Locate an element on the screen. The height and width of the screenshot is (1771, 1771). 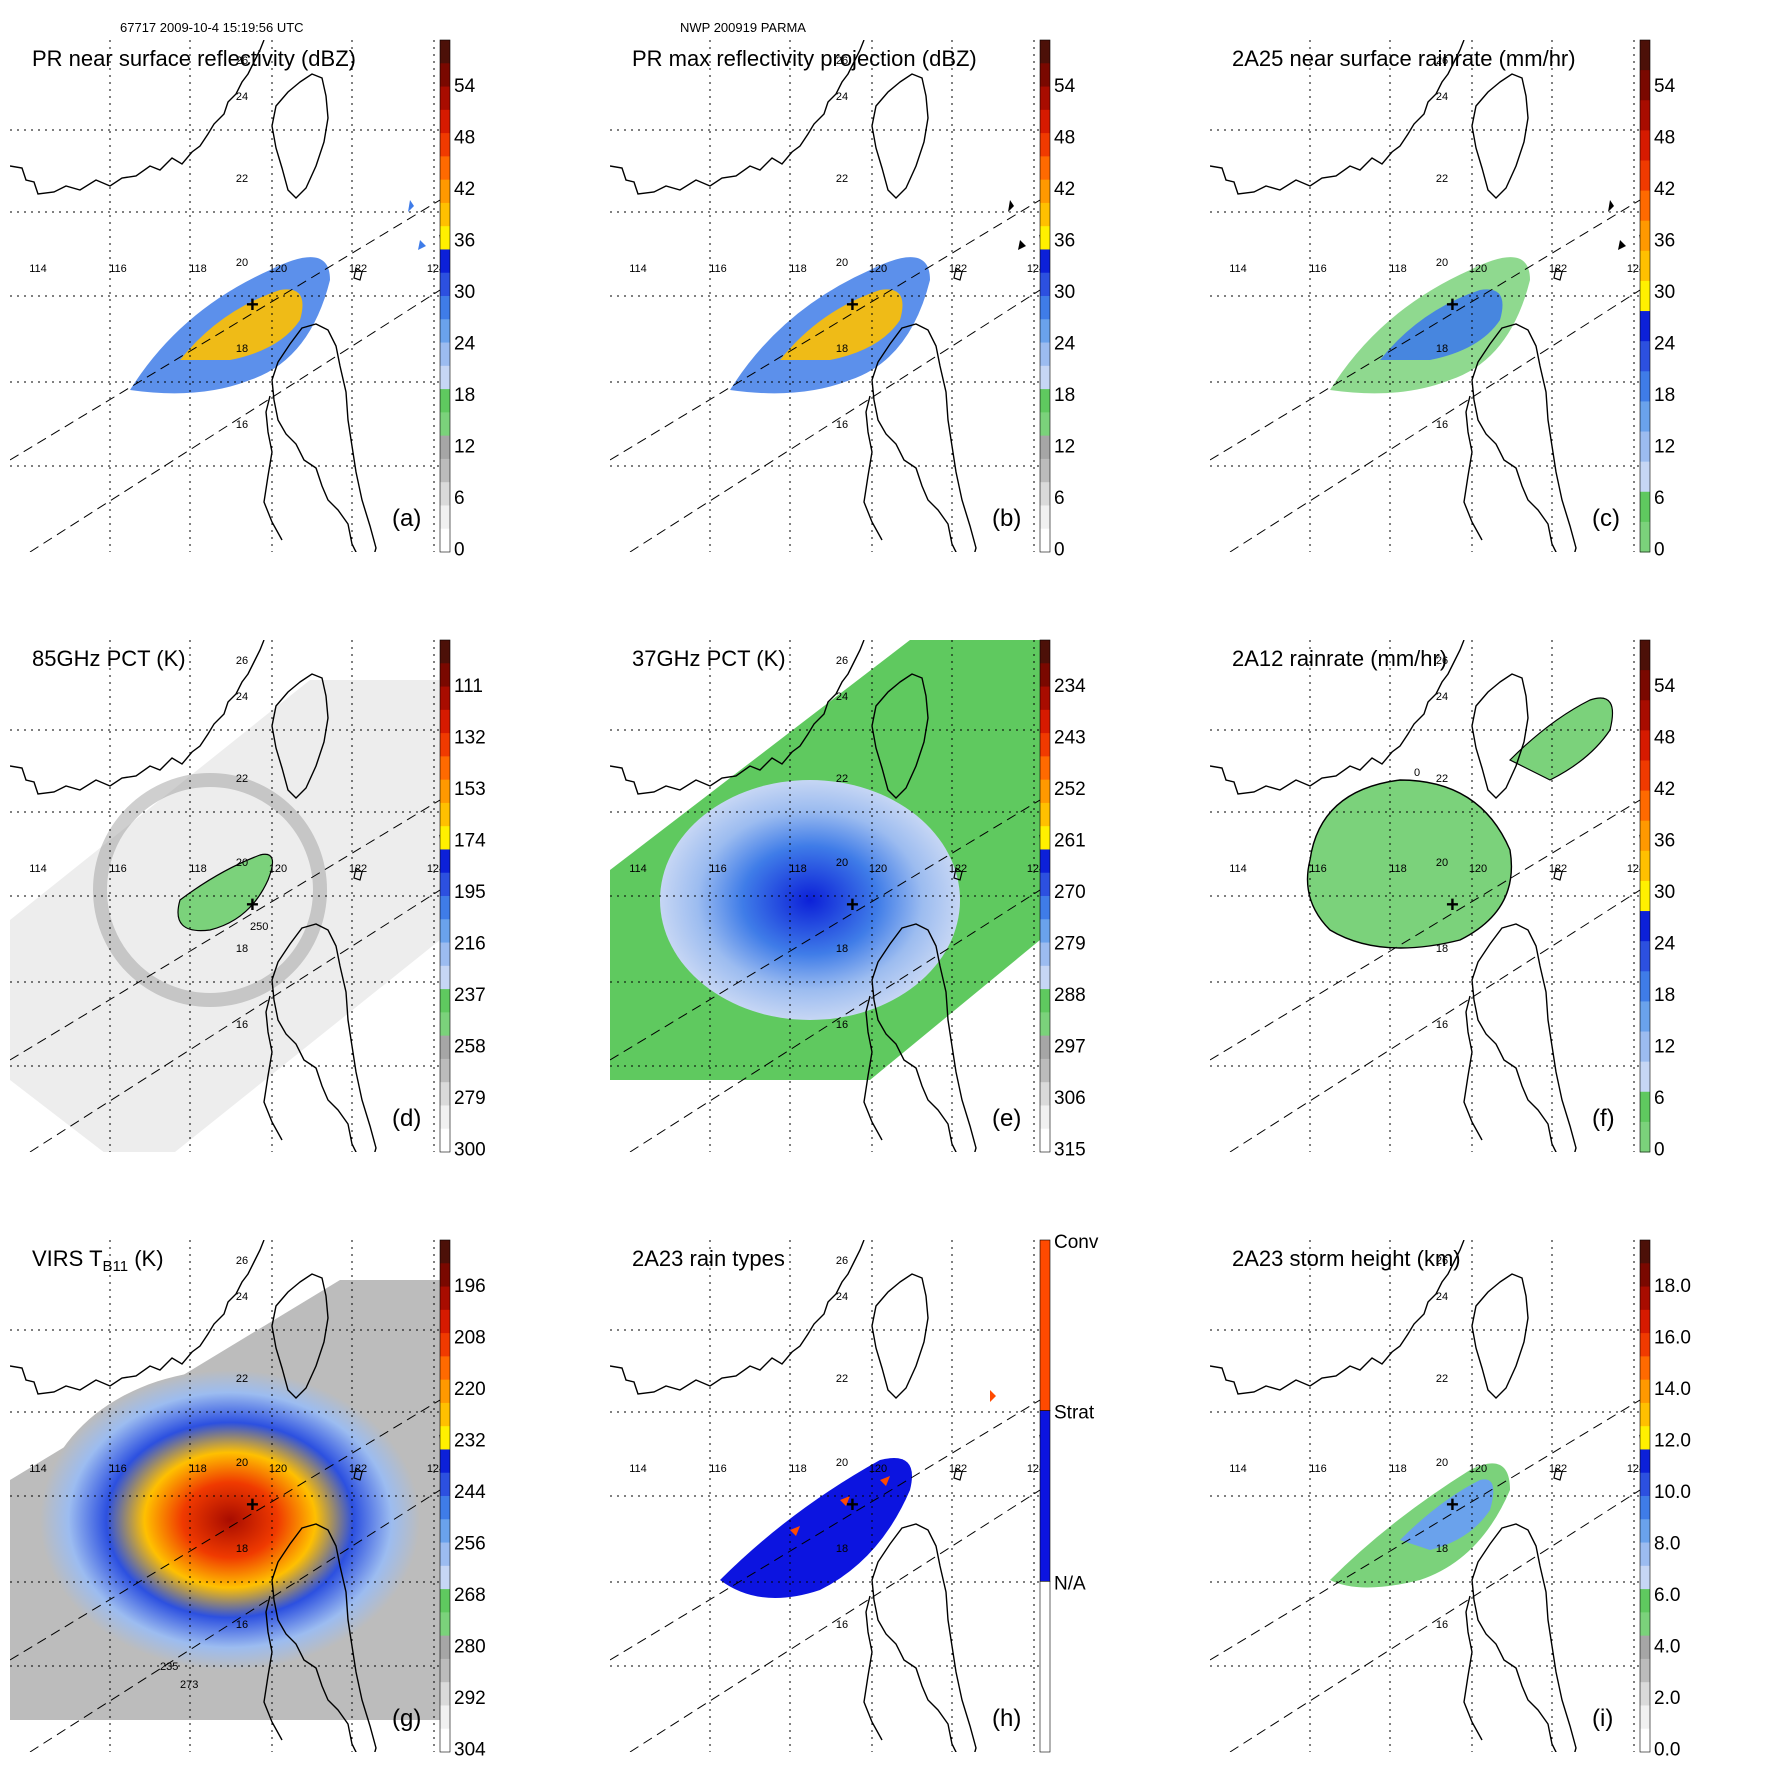
panel-title: 2A23 rain types is located at coordinates (708, 1258).